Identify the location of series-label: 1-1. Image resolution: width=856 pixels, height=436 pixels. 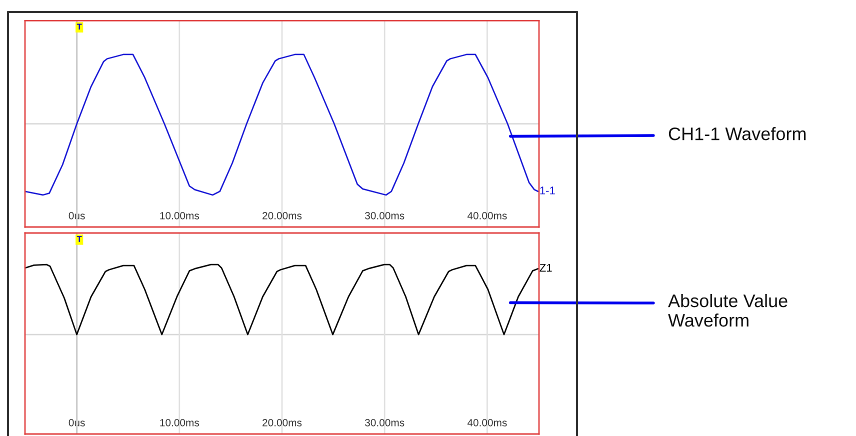
(547, 190).